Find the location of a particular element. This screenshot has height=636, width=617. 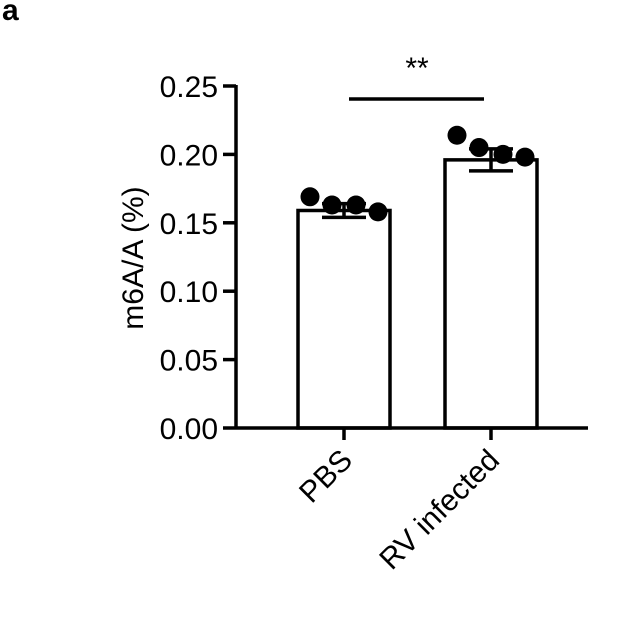

panel-label: a is located at coordinates (10, 13).